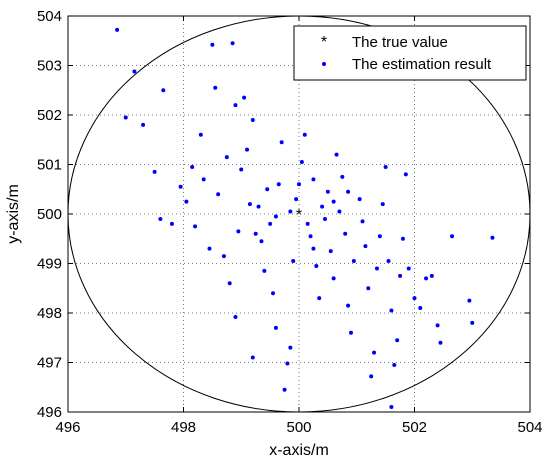 Image resolution: width=550 pixels, height=461 pixels. Describe the element at coordinates (298, 427) in the screenshot. I see `x-tick-label: 500` at that location.